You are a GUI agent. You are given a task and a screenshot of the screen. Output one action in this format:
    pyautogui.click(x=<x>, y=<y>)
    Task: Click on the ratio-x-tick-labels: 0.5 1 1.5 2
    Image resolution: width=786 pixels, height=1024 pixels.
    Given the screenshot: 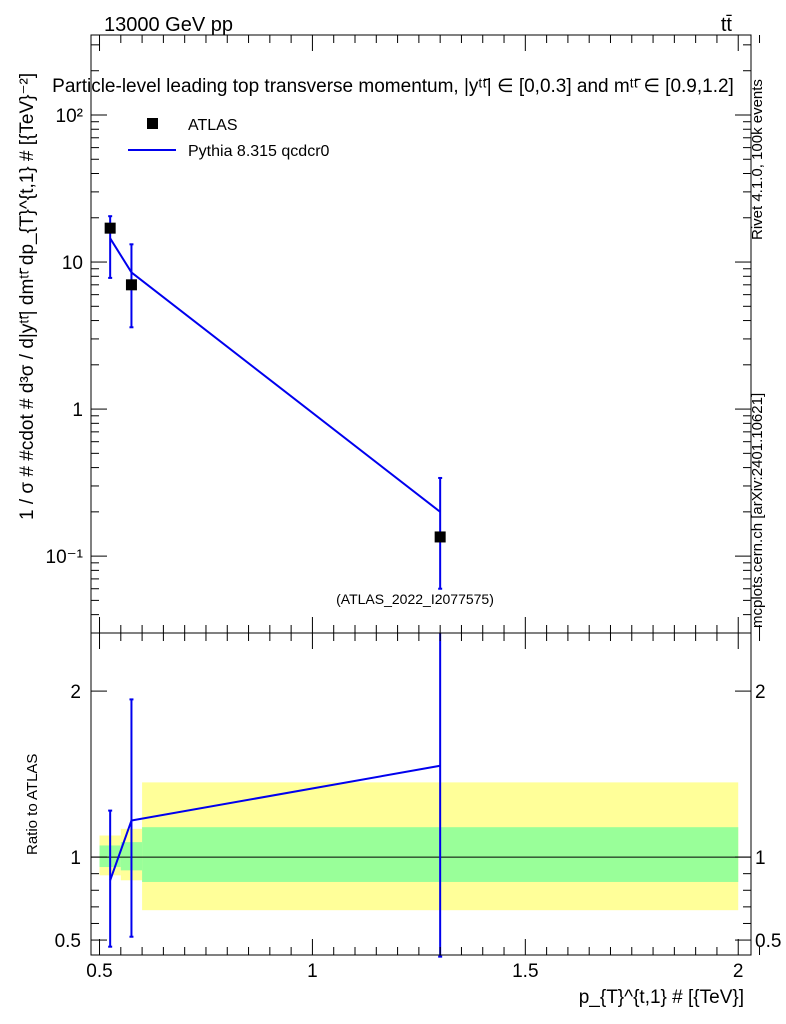 What is the action you would take?
    pyautogui.click(x=414, y=971)
    